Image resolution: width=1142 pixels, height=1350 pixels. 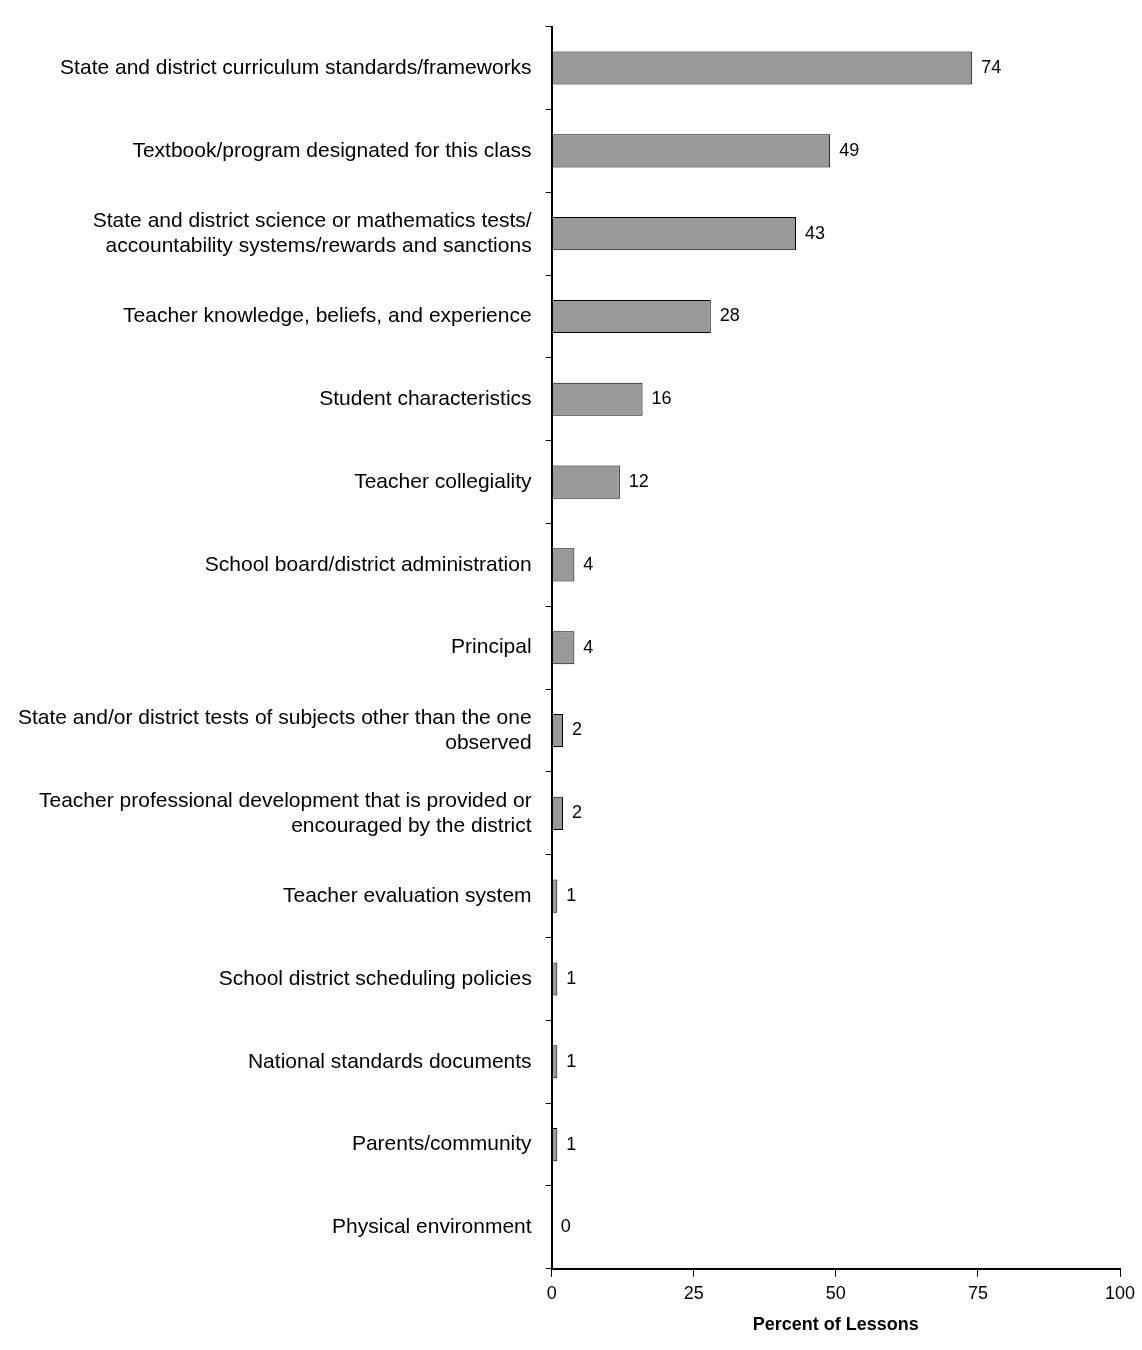 What do you see at coordinates (835, 1292) in the screenshot?
I see `x-tick-label: 50` at bounding box center [835, 1292].